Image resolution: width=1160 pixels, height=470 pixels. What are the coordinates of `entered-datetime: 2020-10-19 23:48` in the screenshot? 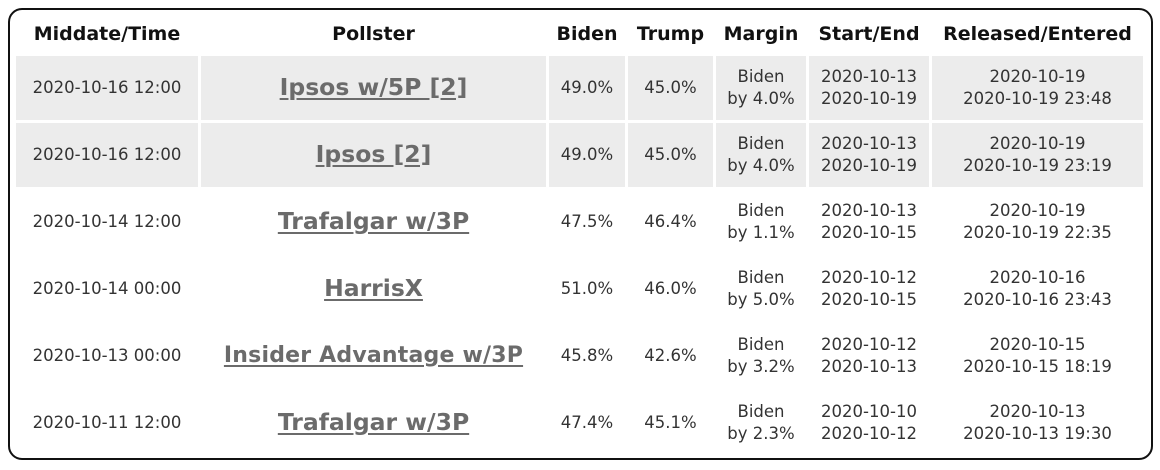 It's located at (1037, 98).